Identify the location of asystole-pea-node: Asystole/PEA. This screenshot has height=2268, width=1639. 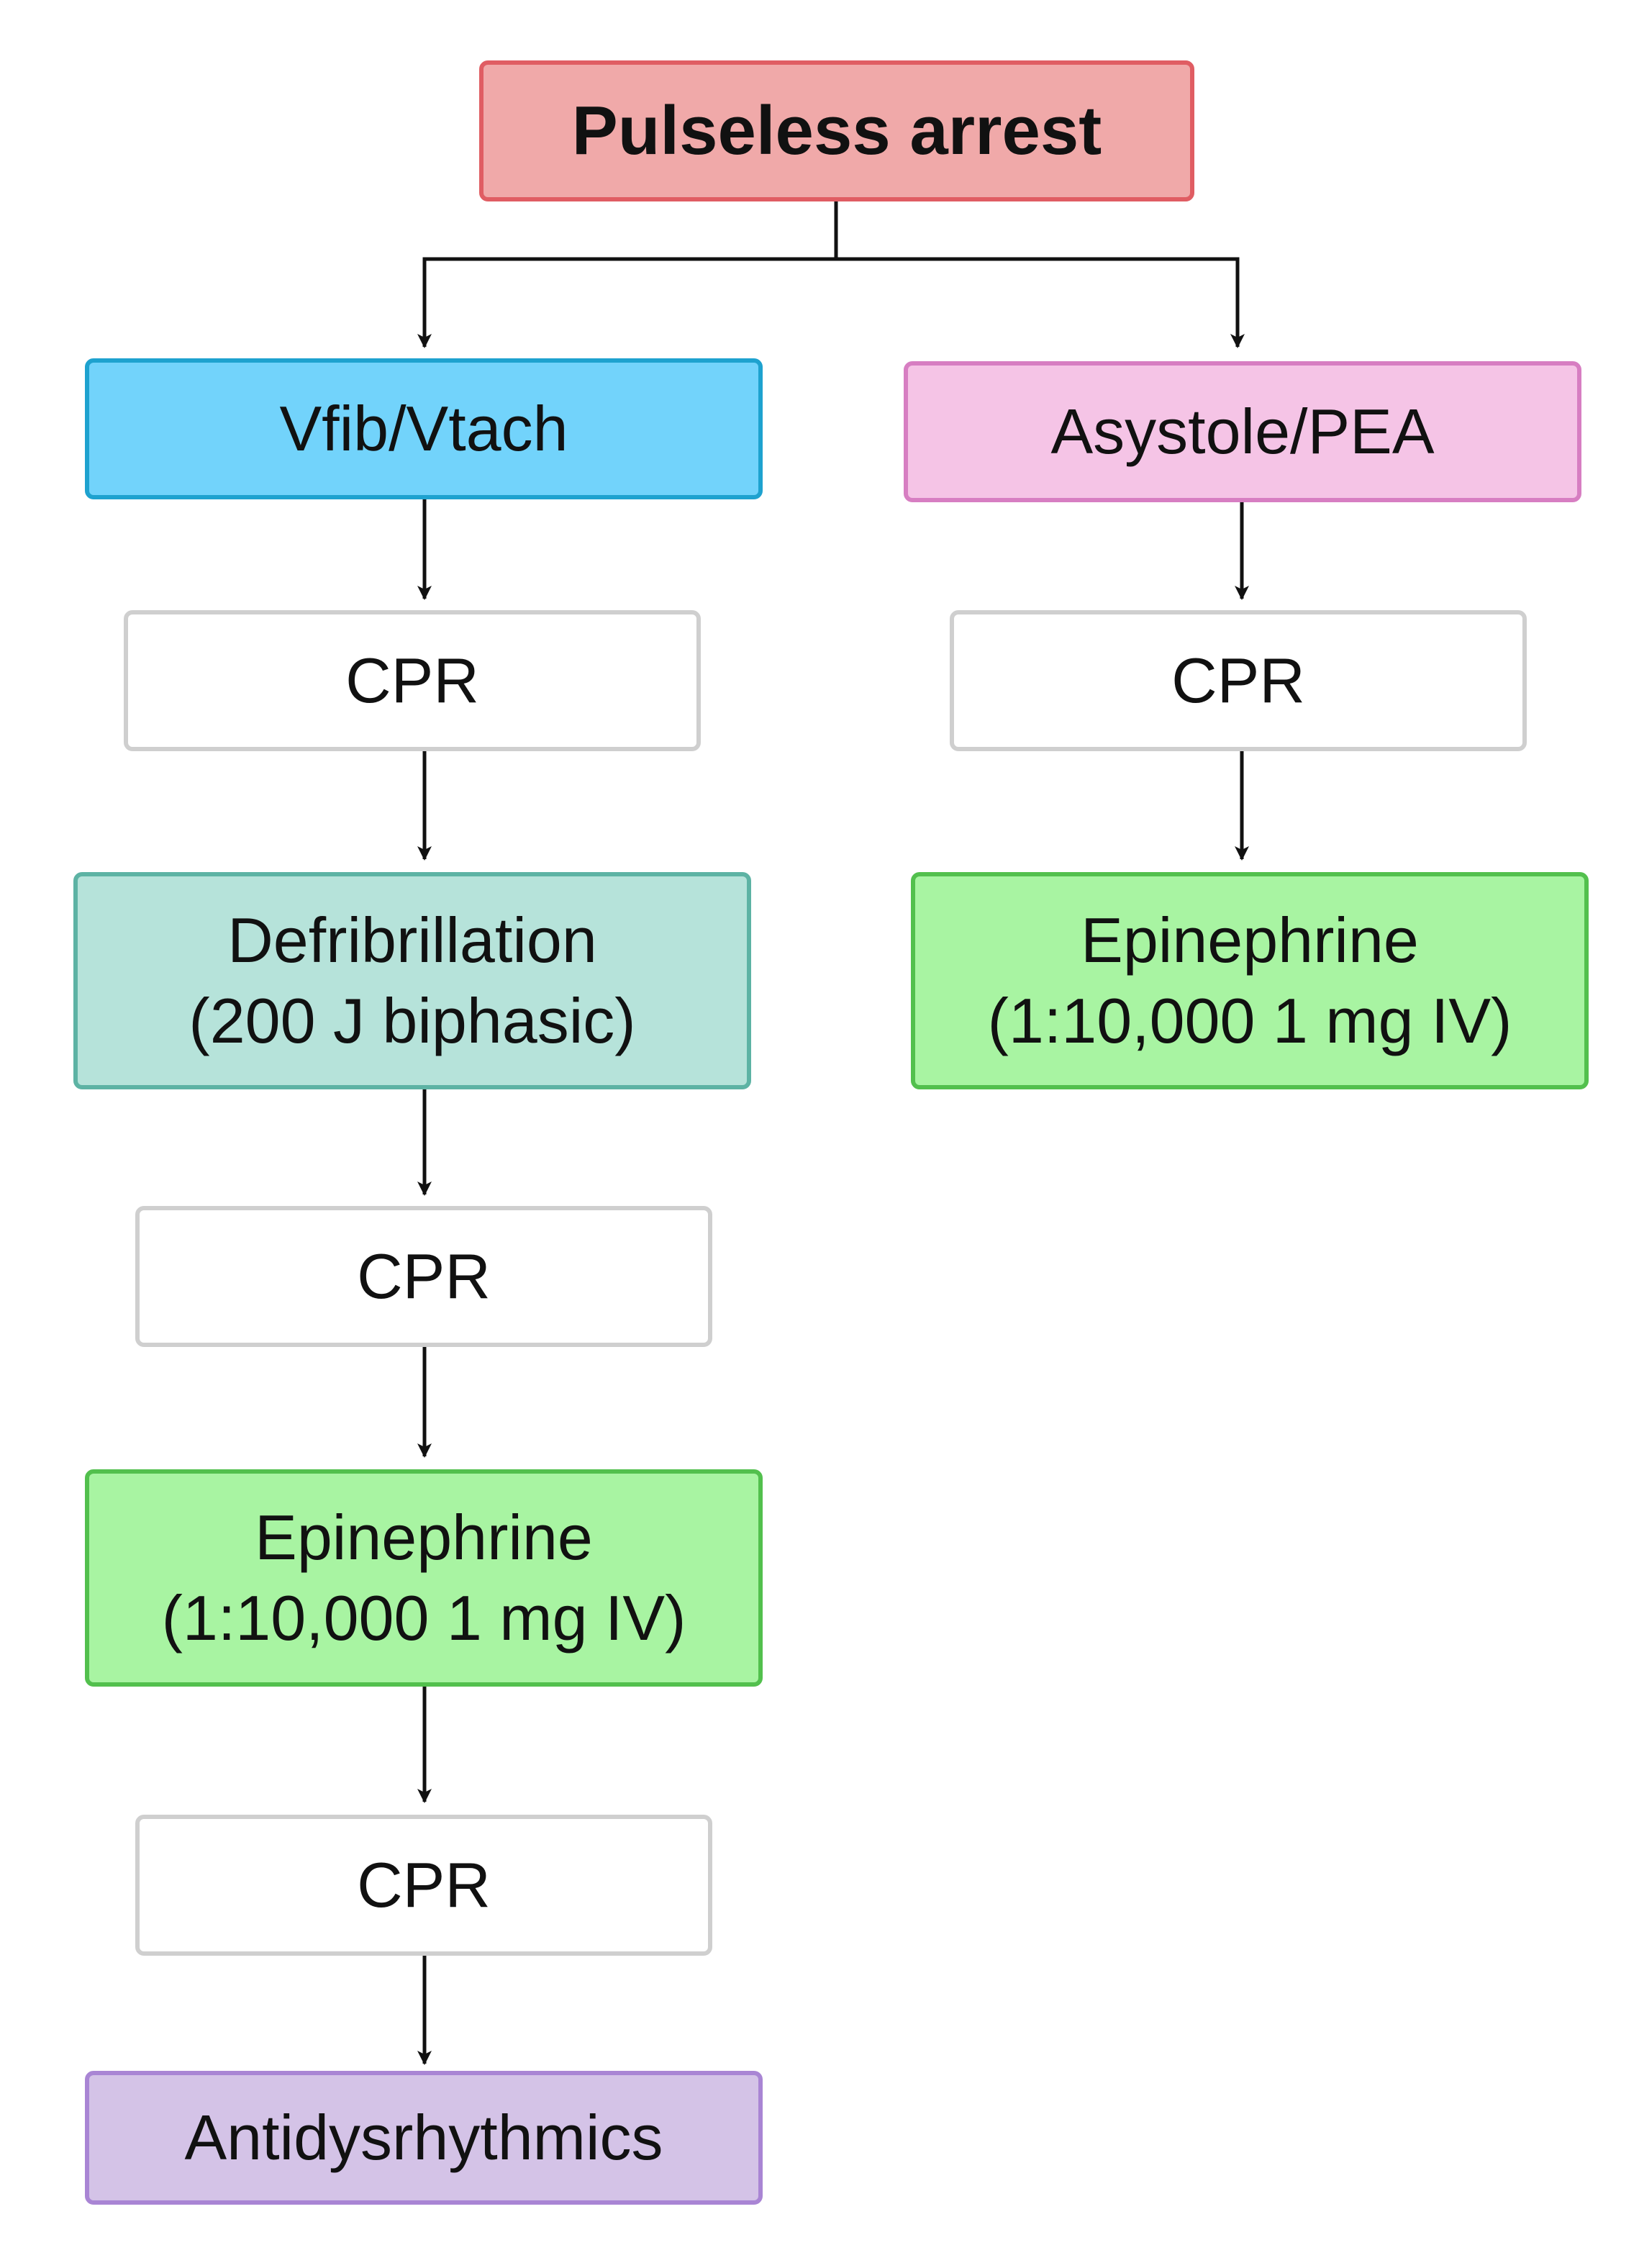
(1242, 431).